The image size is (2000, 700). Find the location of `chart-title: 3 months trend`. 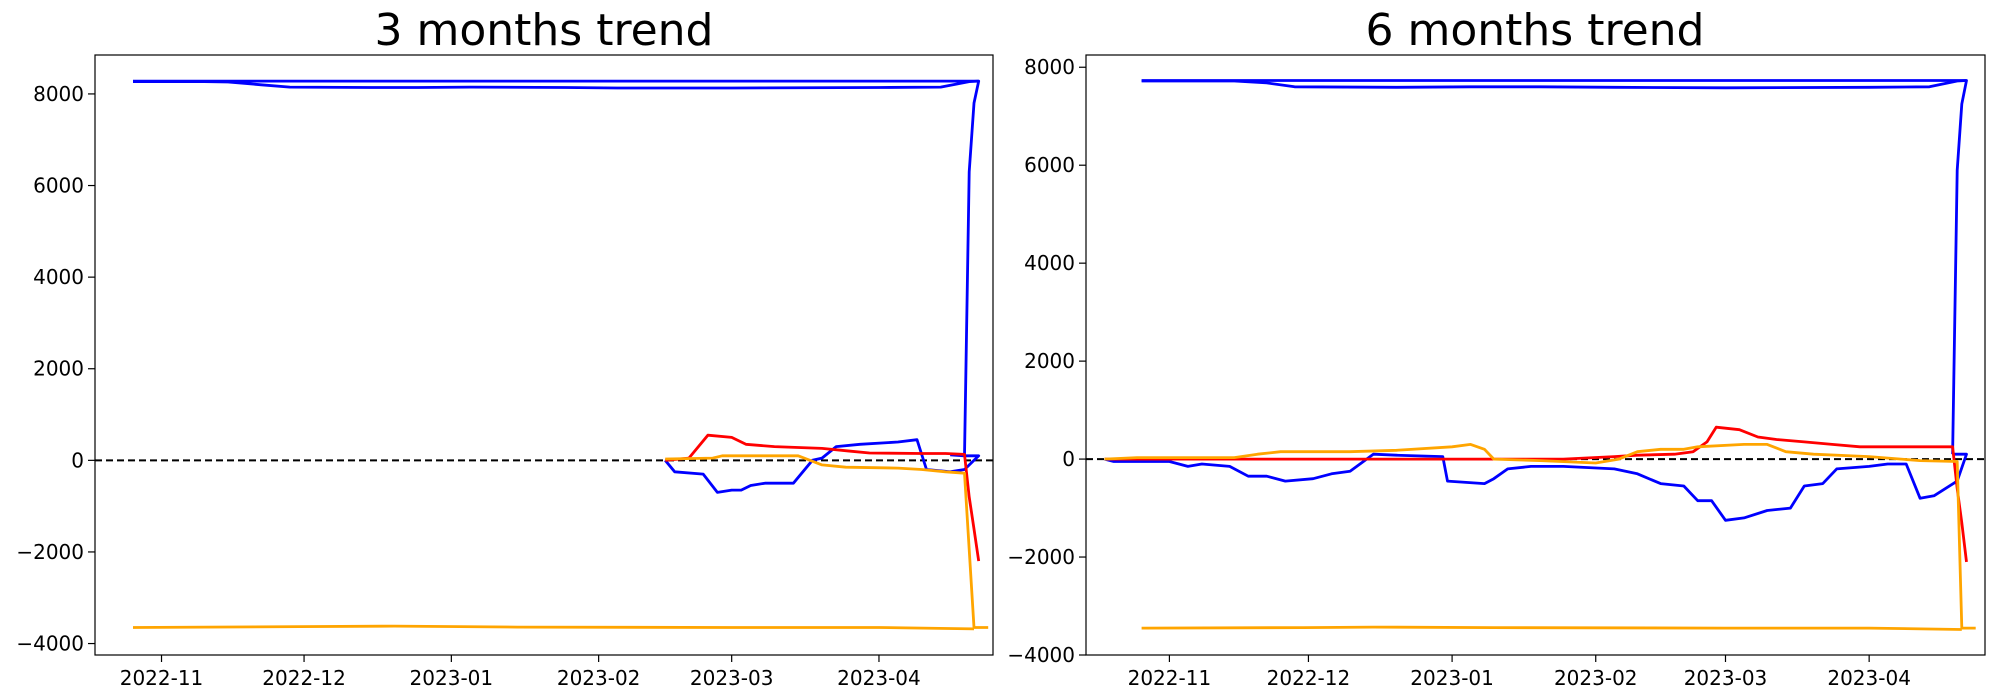

chart-title: 3 months trend is located at coordinates (544, 30).